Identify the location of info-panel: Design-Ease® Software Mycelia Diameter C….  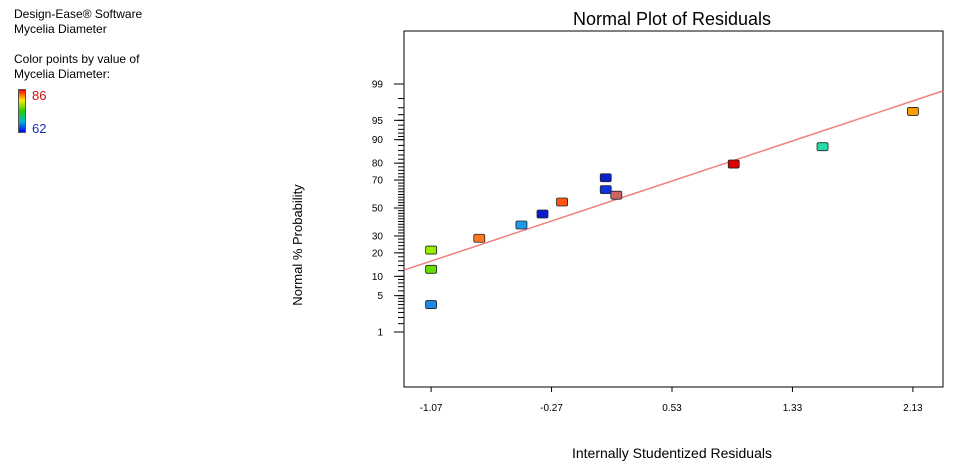
(78, 44).